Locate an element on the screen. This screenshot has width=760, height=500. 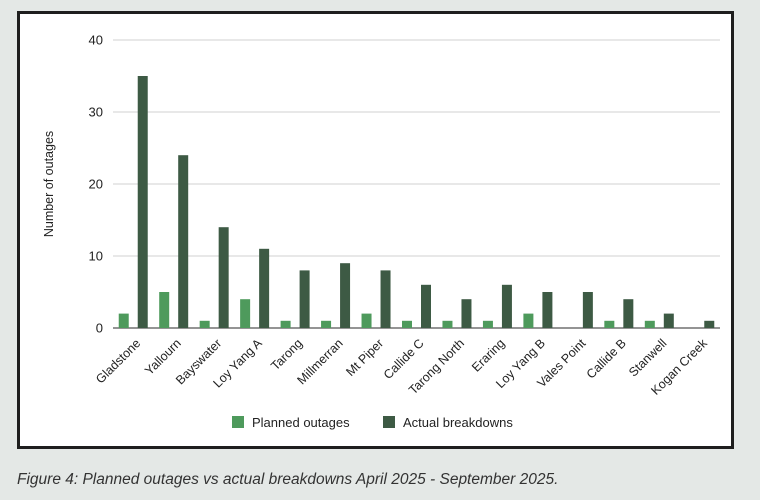
bar-planned-loy-yang-b is located at coordinates (528, 320).